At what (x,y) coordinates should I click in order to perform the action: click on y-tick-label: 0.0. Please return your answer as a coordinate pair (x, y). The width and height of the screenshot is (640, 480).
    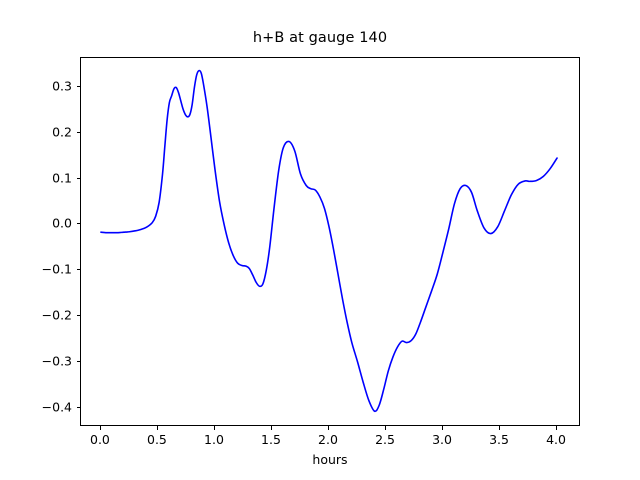
    Looking at the image, I should click on (62, 223).